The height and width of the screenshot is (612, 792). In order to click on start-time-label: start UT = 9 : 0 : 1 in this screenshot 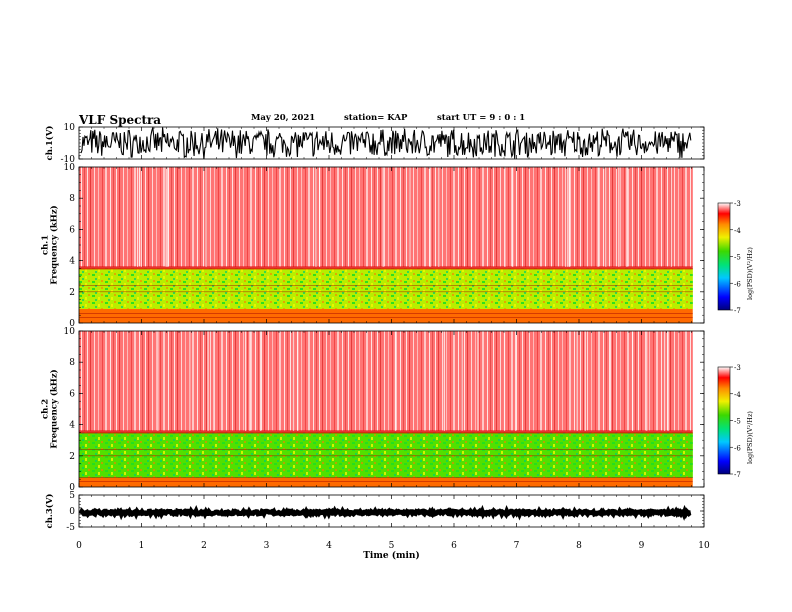, I will do `click(481, 118)`.